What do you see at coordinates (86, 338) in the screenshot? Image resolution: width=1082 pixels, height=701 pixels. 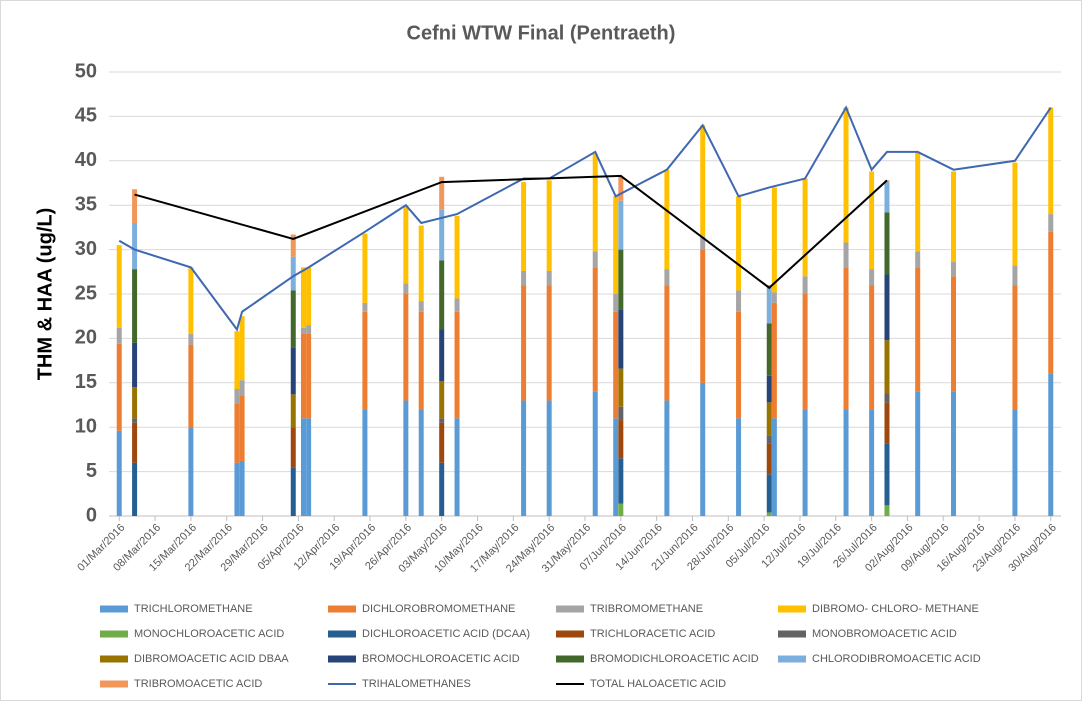 I see `y-tick-label: 20` at bounding box center [86, 338].